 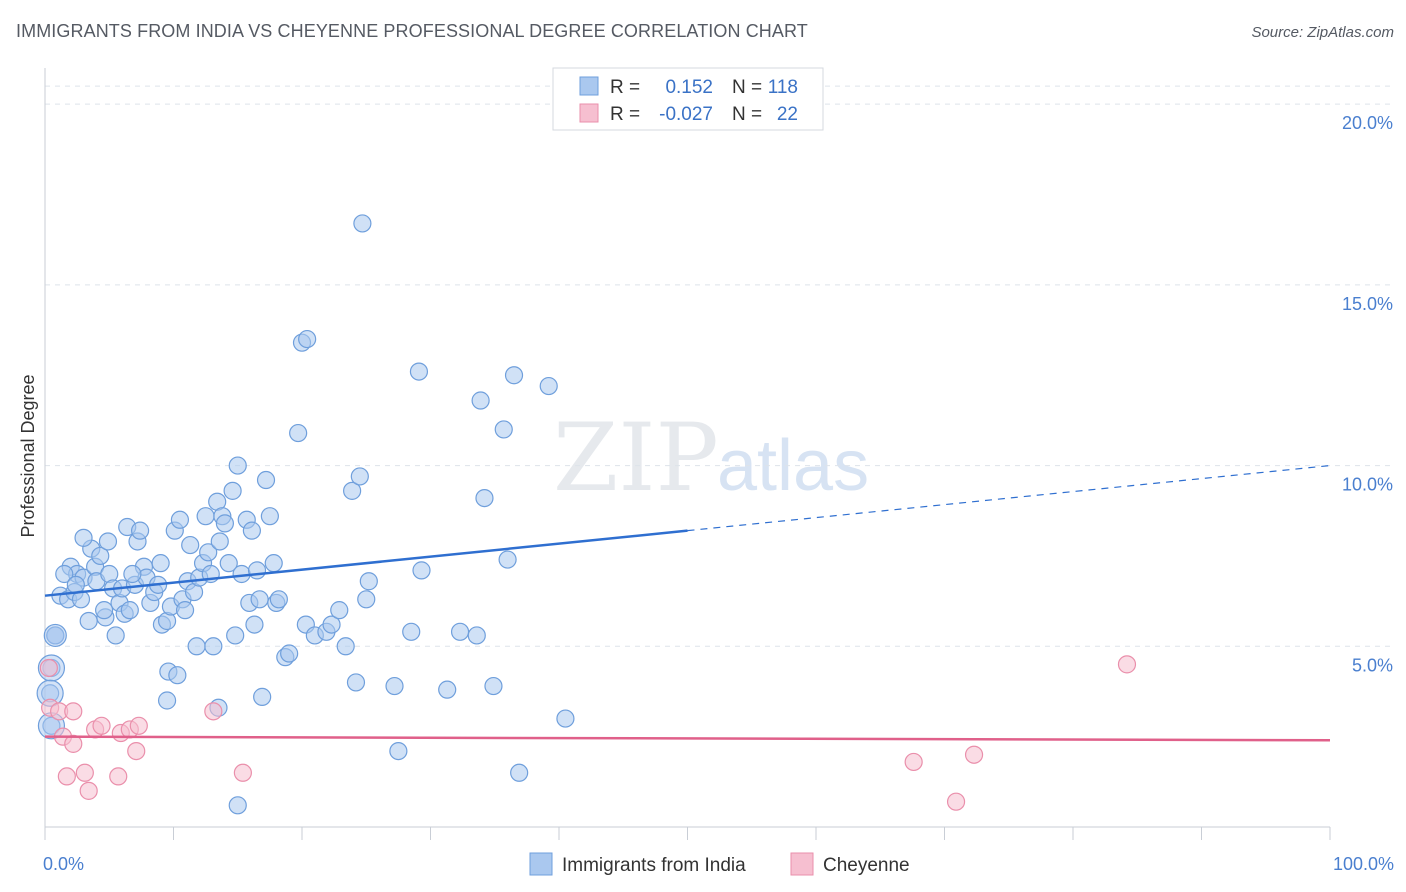 What do you see at coordinates (802, 864) in the screenshot?
I see `bottom-legend-swatch-cheyenne` at bounding box center [802, 864].